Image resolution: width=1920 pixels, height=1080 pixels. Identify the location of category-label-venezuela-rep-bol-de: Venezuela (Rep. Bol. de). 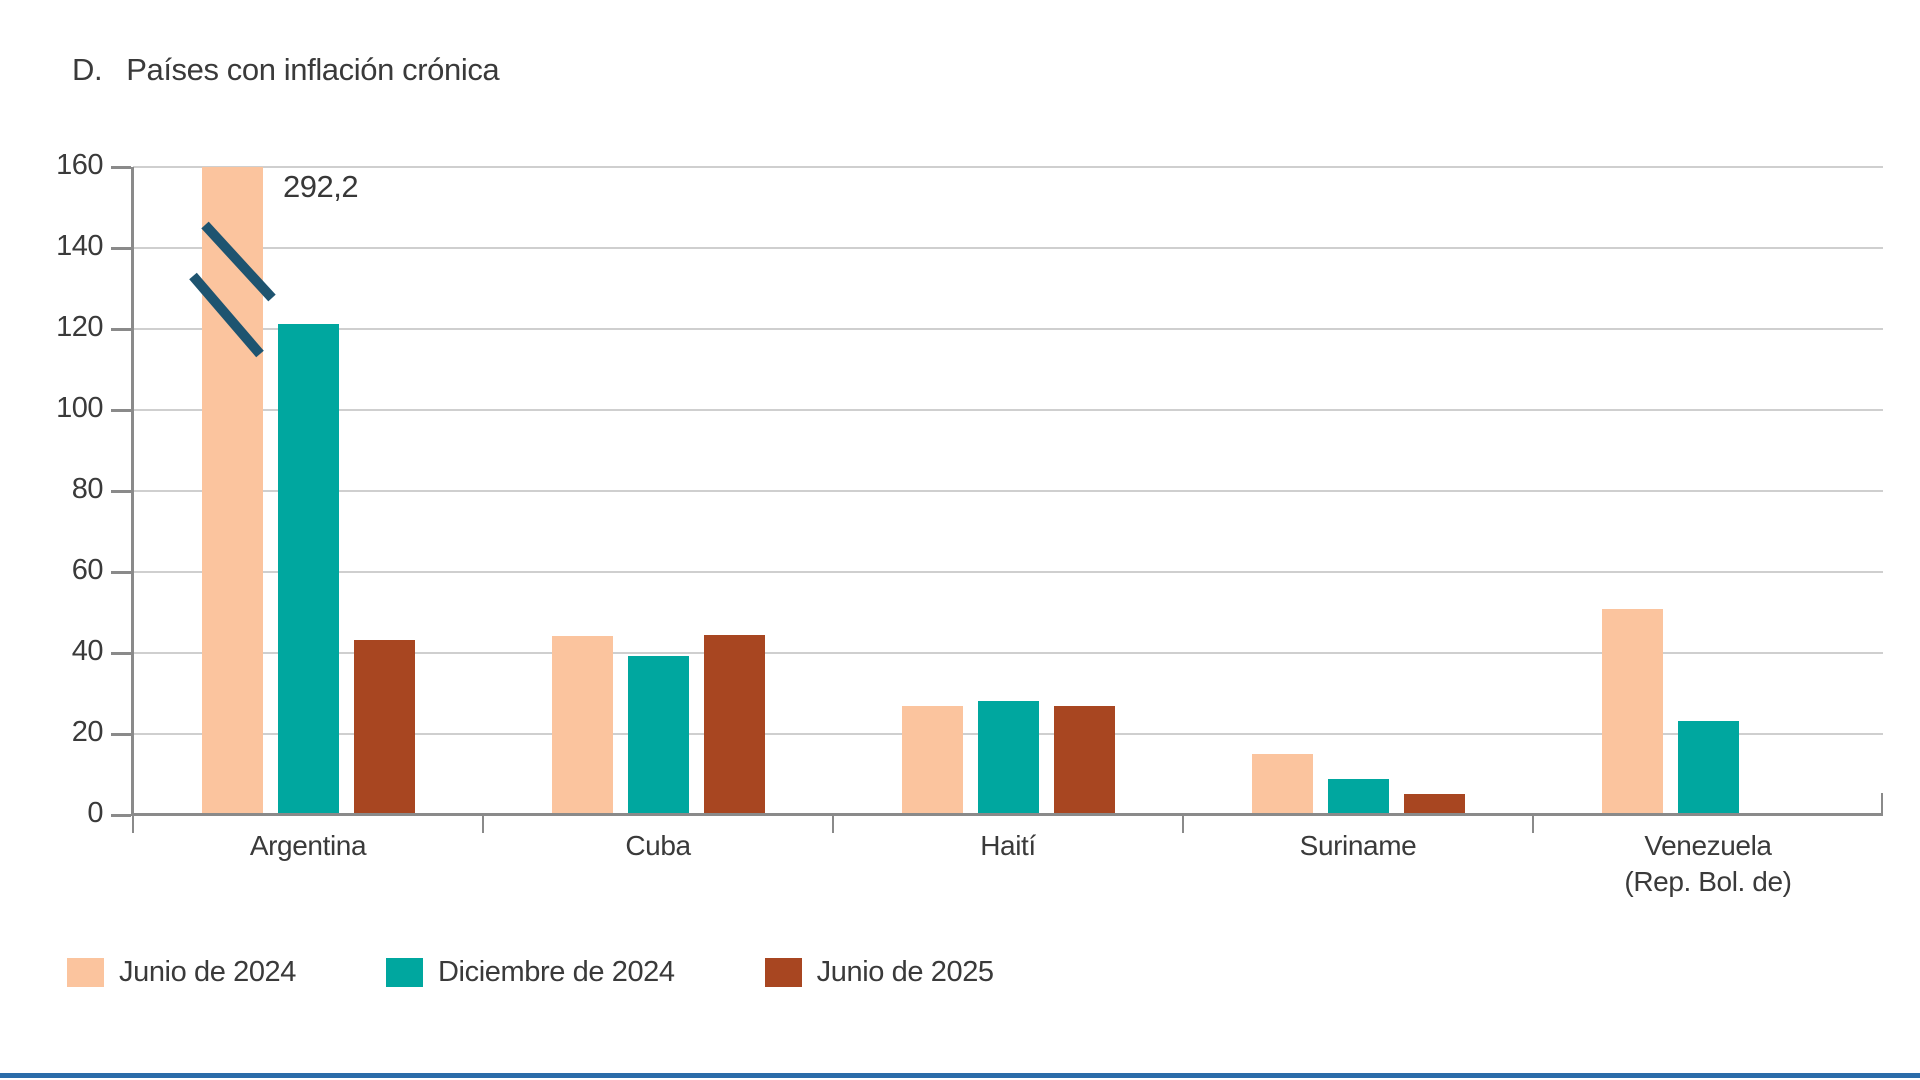
(1708, 864).